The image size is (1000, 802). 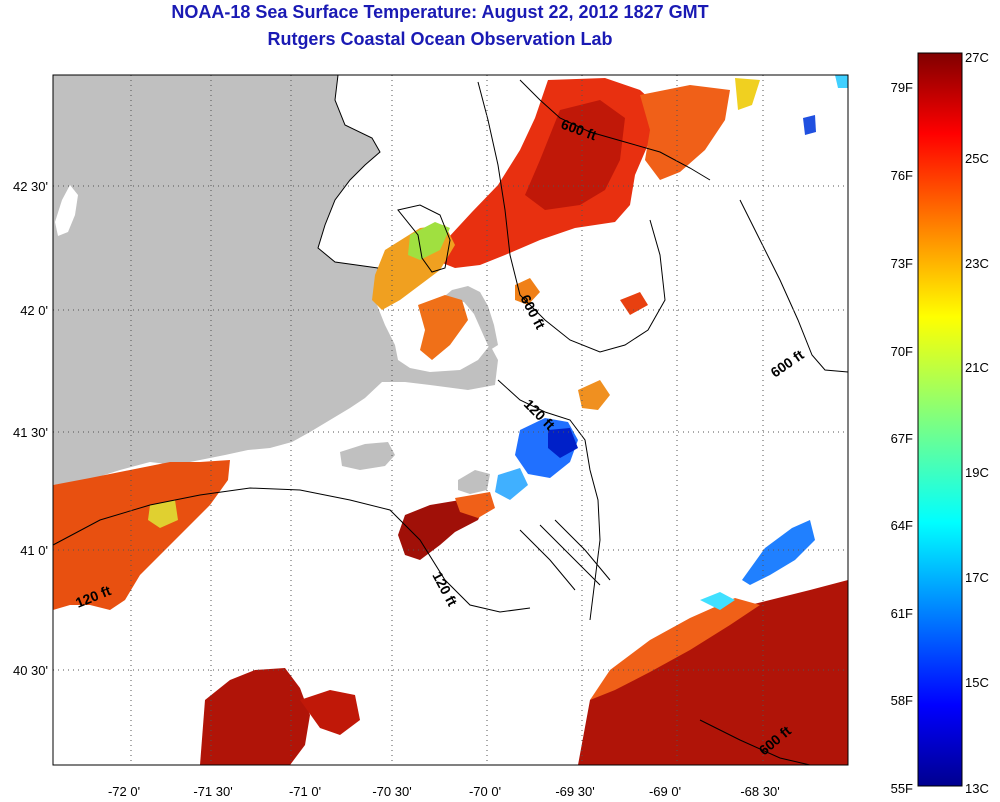 What do you see at coordinates (902, 87) in the screenshot?
I see `f-label: 79F` at bounding box center [902, 87].